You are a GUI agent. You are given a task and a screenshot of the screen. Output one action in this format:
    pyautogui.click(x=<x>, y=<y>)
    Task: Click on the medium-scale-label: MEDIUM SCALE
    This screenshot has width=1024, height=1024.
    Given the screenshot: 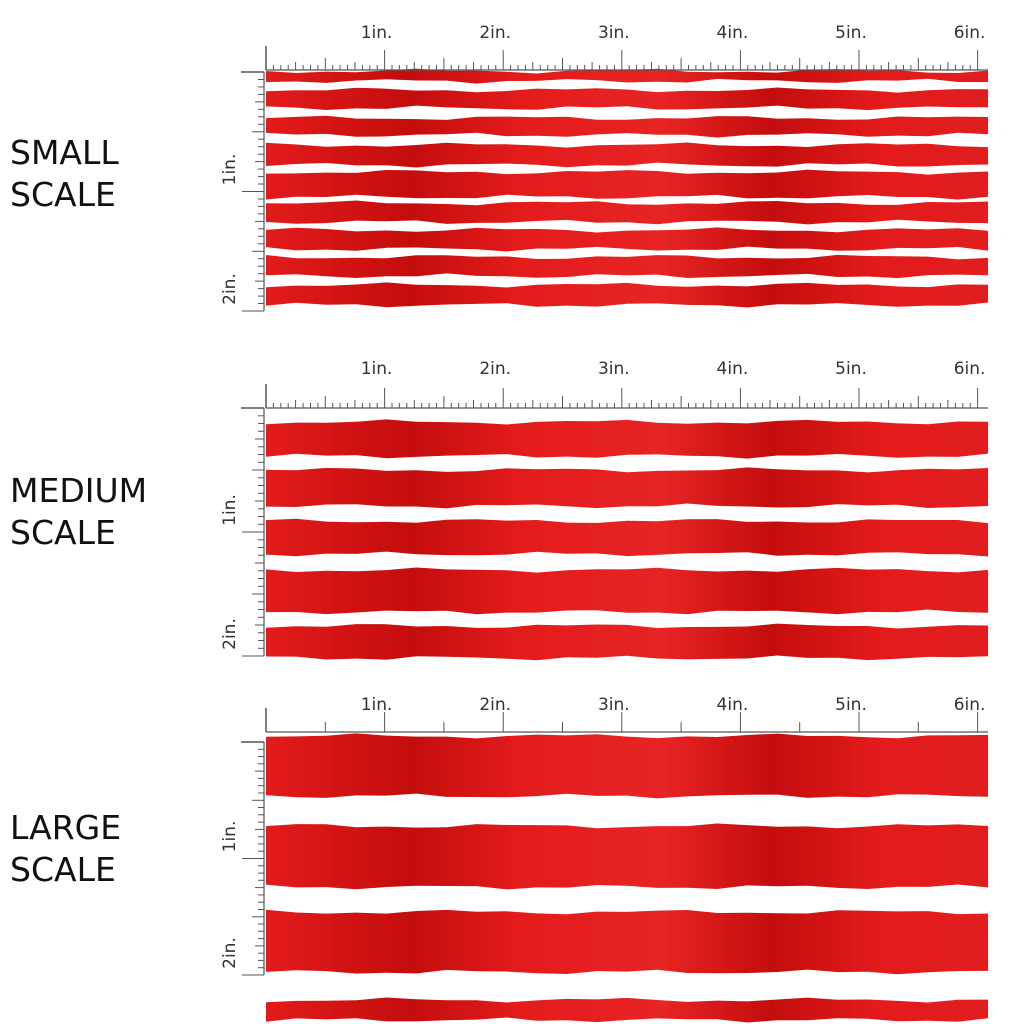 What is the action you would take?
    pyautogui.click(x=78, y=512)
    